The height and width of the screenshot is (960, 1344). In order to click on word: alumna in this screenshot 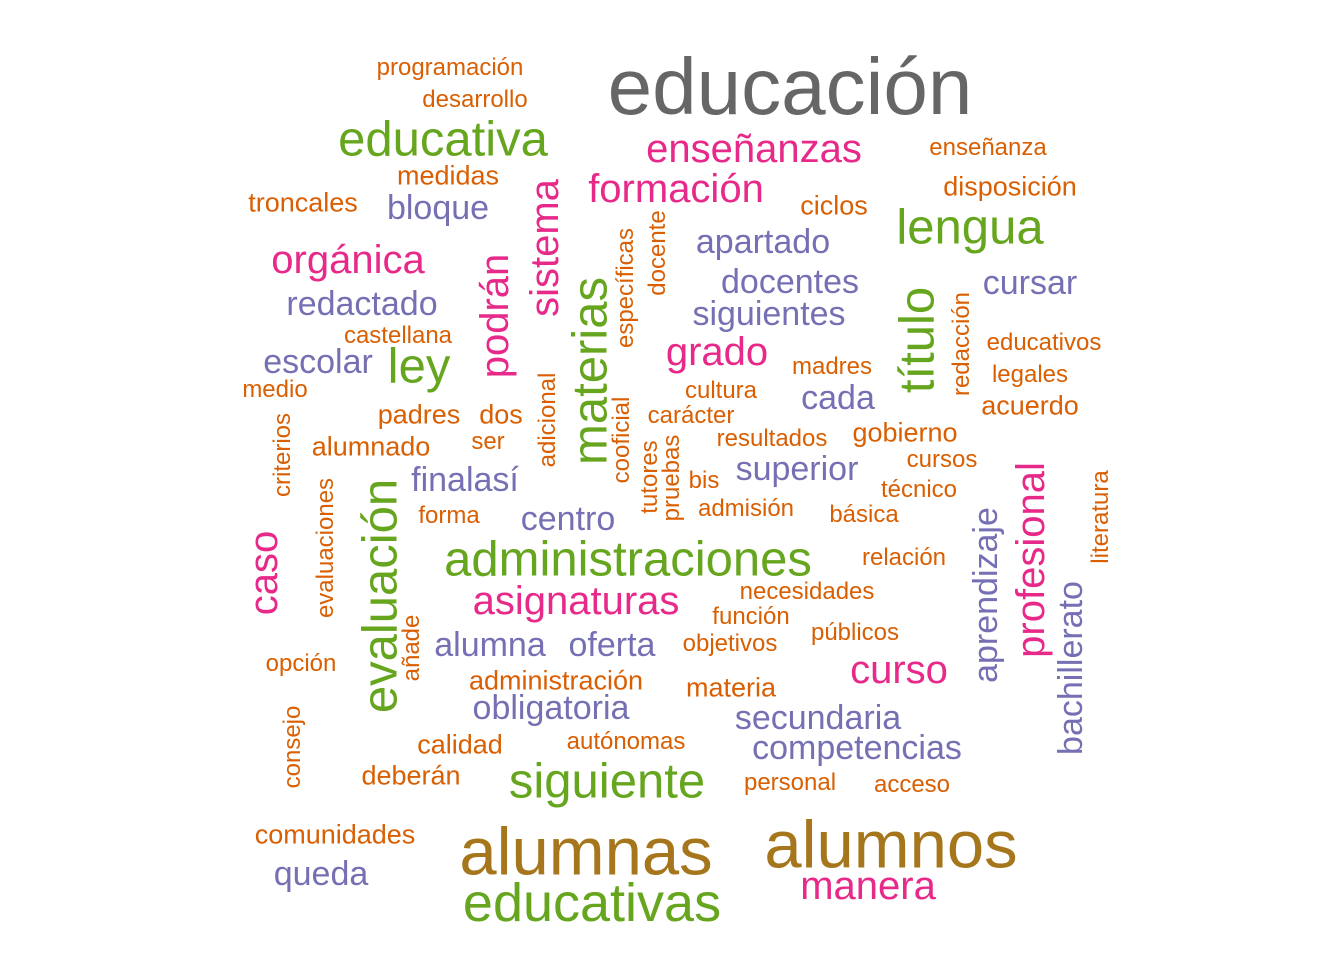, I will do `click(490, 645)`.